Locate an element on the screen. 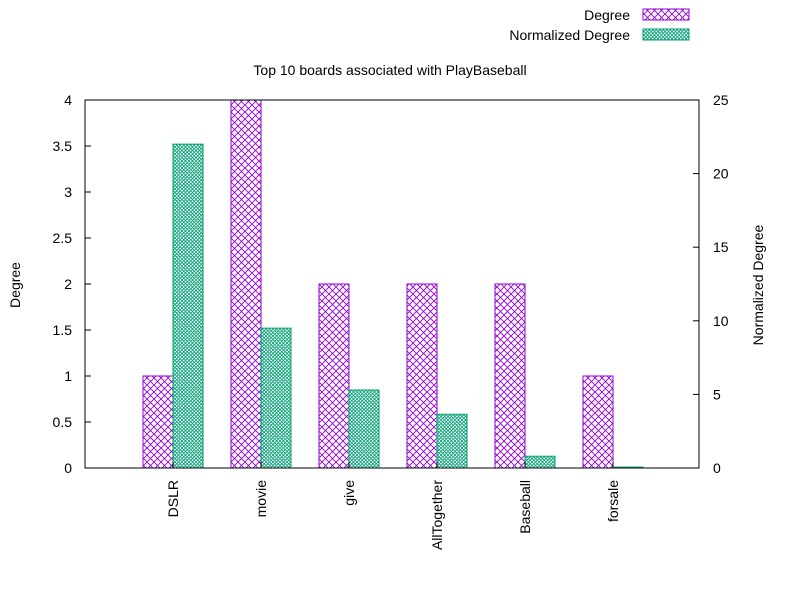 Image resolution: width=800 pixels, height=600 pixels. x-tick-label-forsale: forsale is located at coordinates (613, 501).